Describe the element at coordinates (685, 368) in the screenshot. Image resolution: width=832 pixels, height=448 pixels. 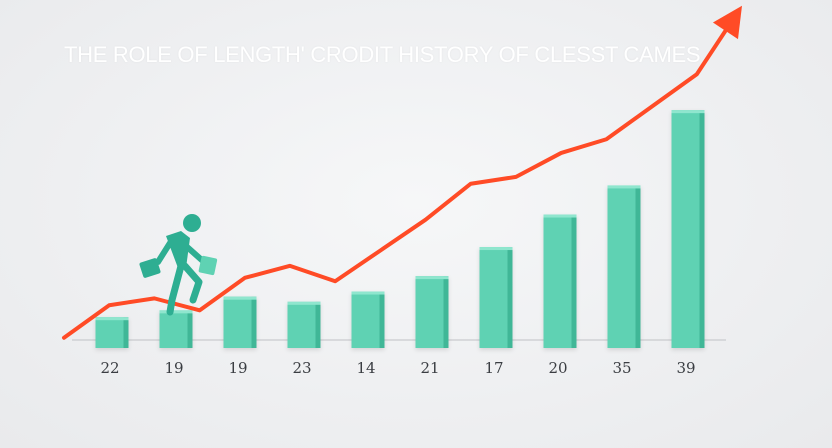
I see `x-tick-label: 39` at that location.